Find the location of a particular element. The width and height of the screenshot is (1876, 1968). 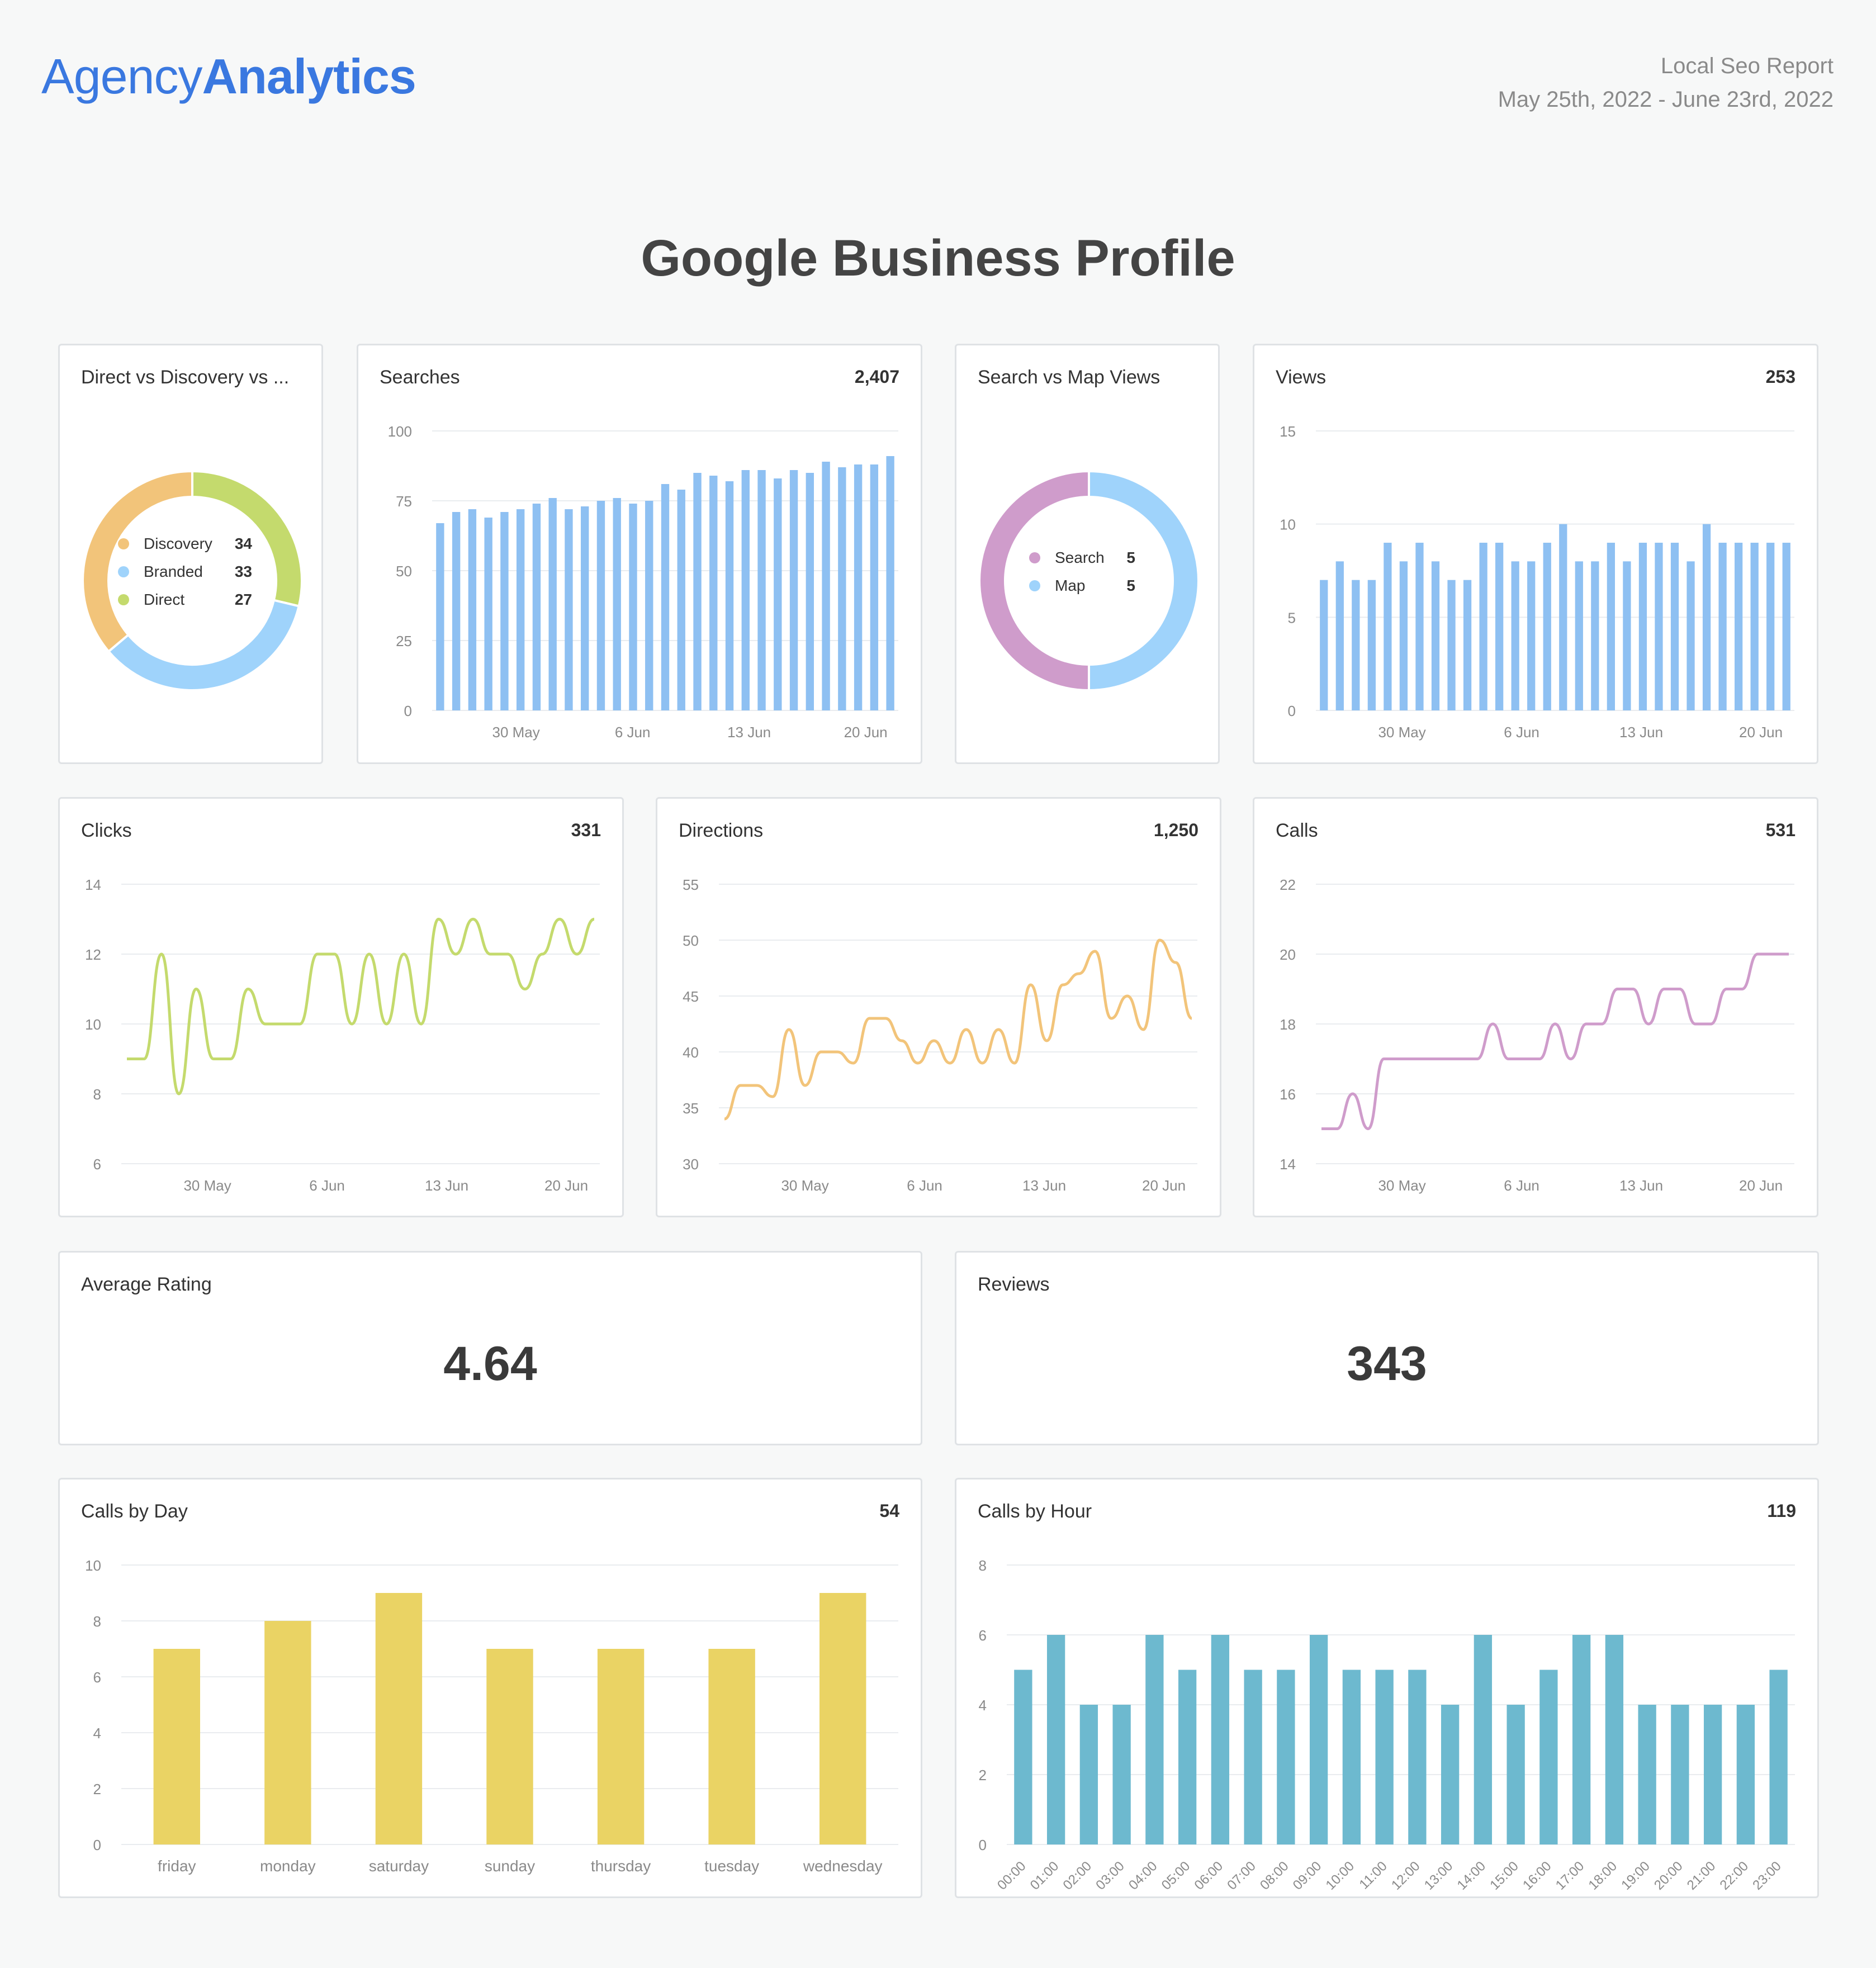

card-title: Reviews is located at coordinates (1014, 1284).